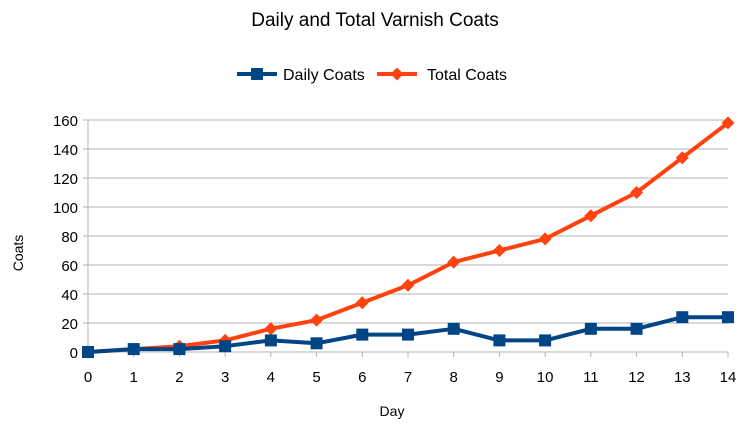 The height and width of the screenshot is (429, 750). What do you see at coordinates (65, 179) in the screenshot?
I see `y-tick-label: 120` at bounding box center [65, 179].